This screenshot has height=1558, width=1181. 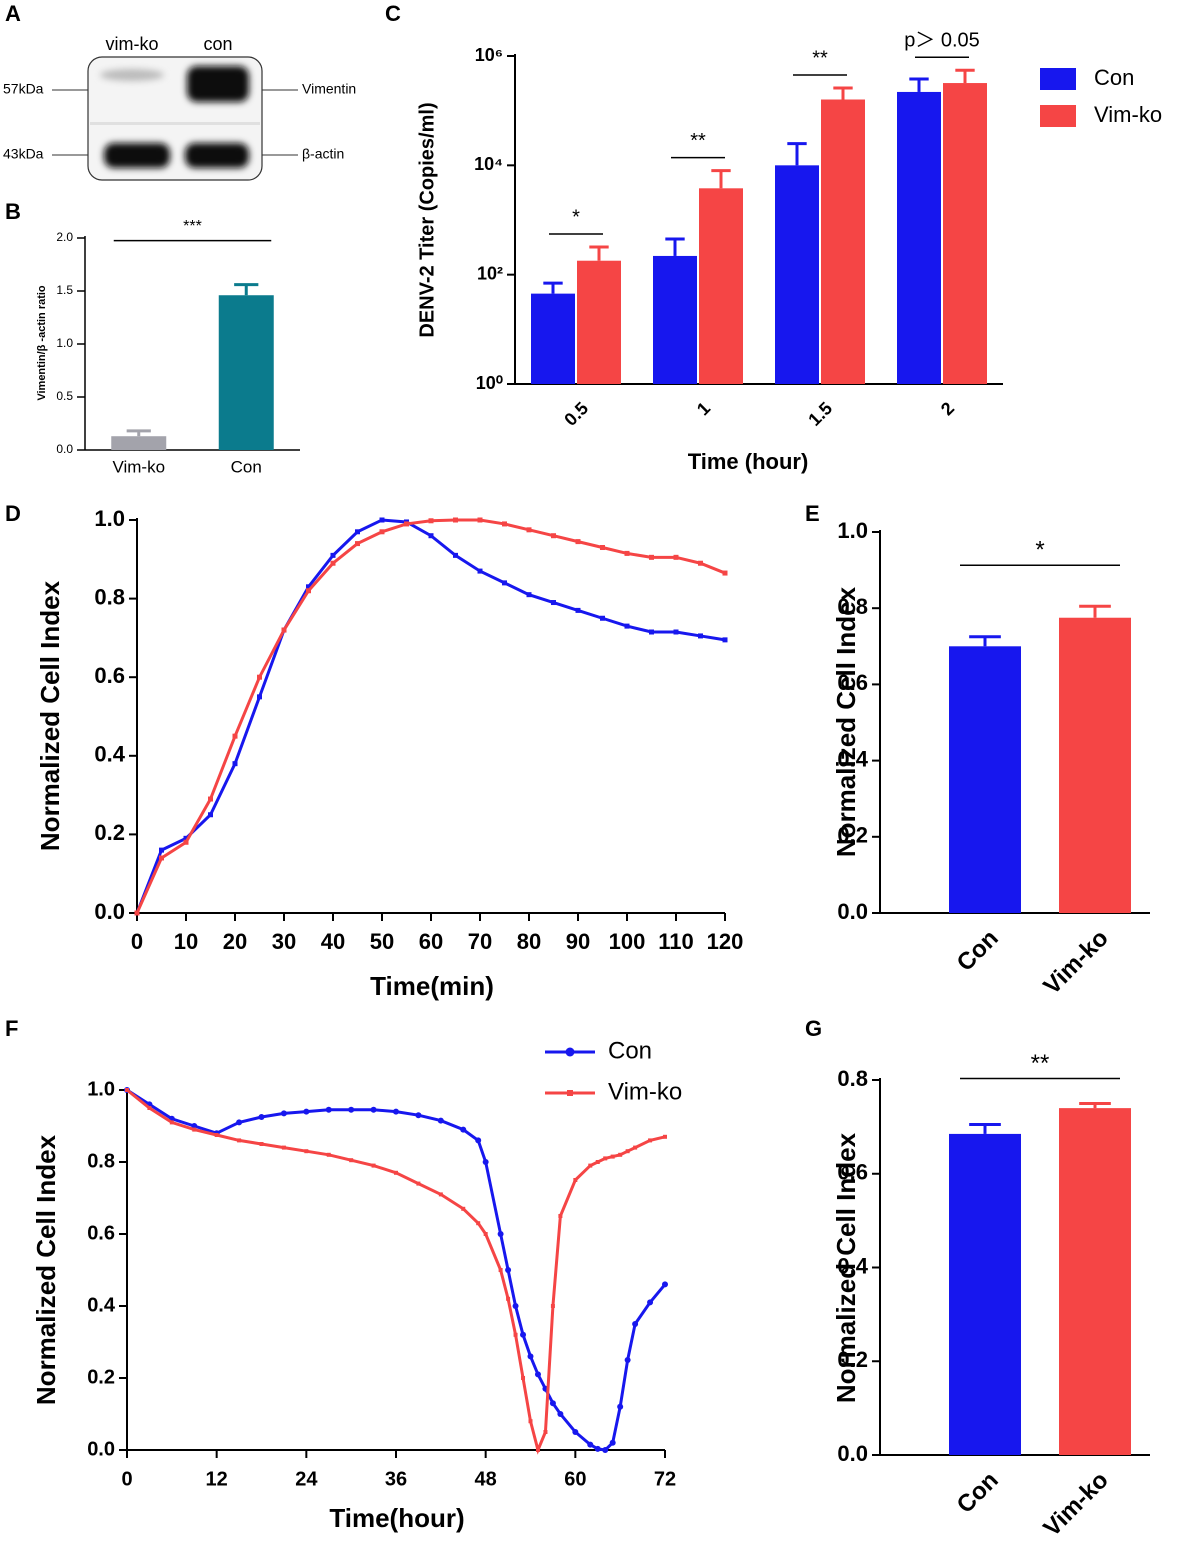 I want to click on x-tick-label: 10, so click(x=186, y=941).